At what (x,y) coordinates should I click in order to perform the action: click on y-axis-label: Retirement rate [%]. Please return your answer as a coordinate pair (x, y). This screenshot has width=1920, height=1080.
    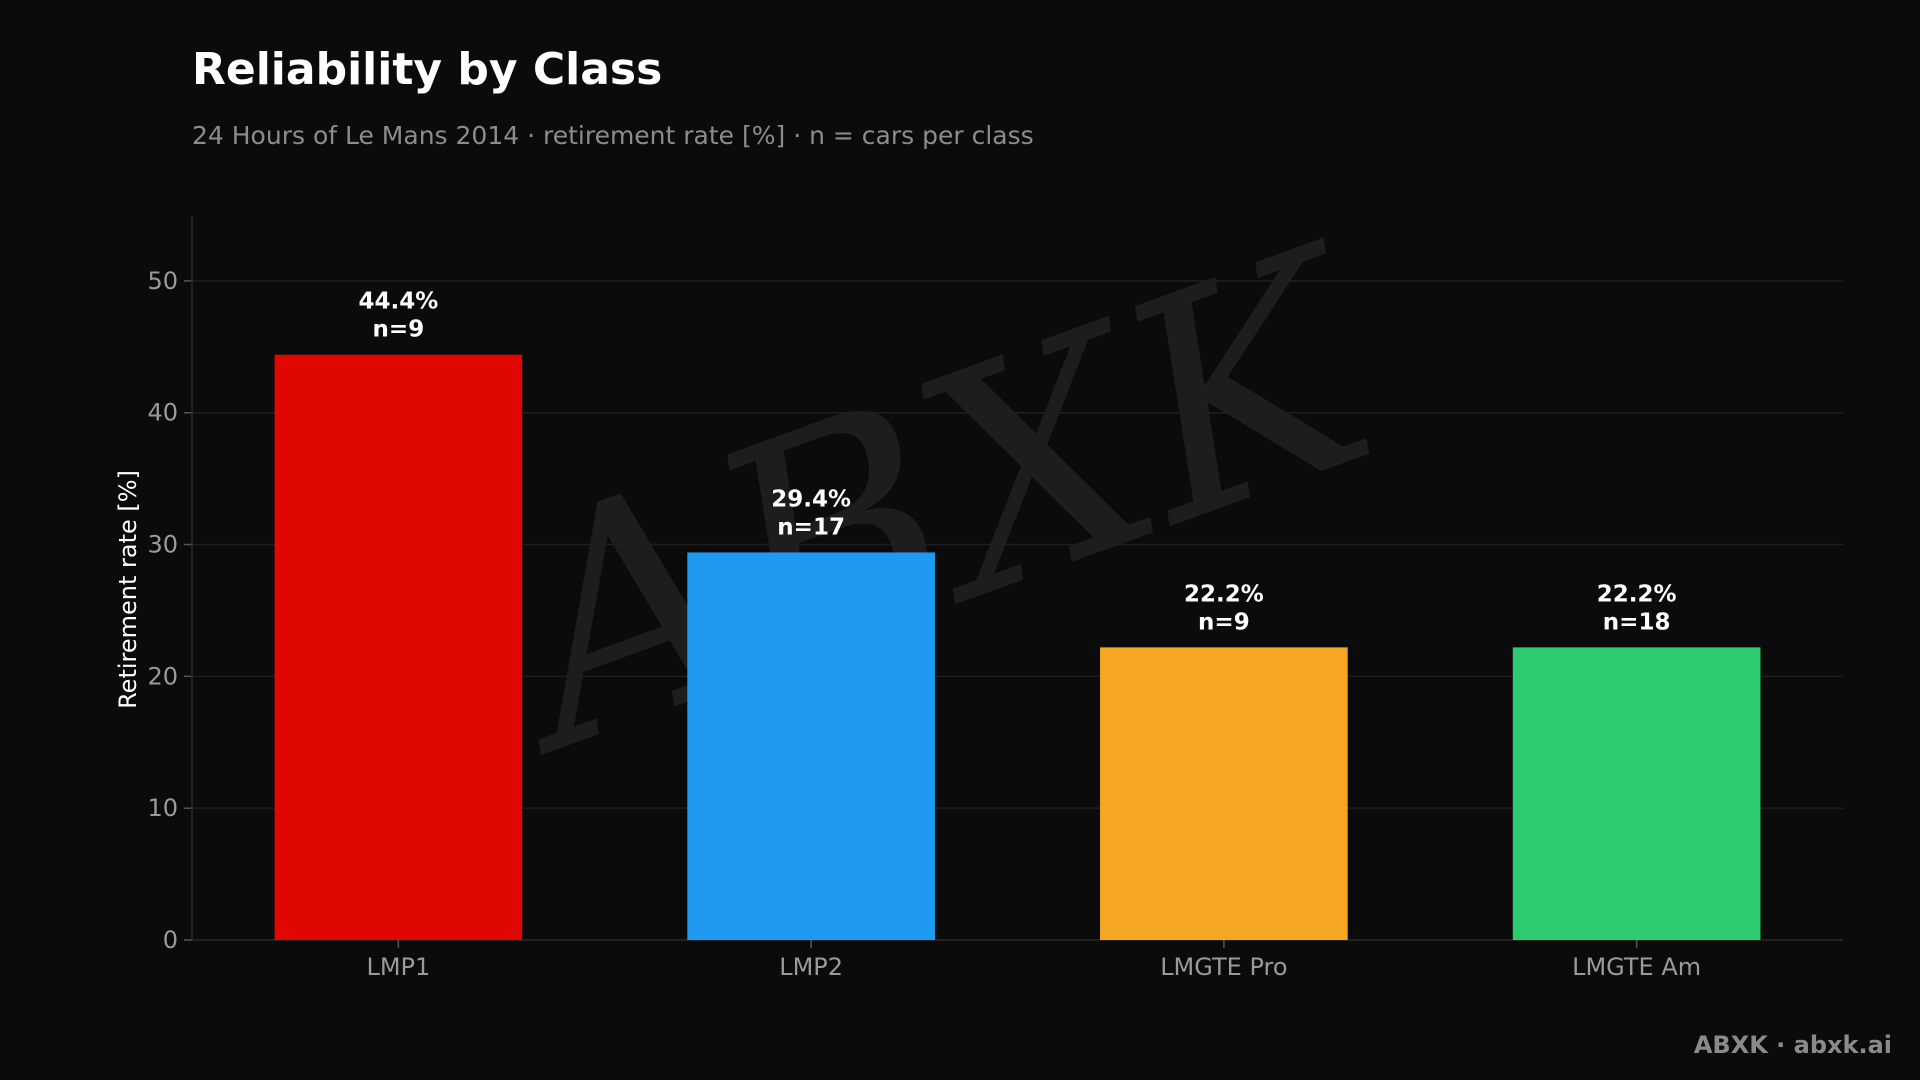
    Looking at the image, I should click on (128, 589).